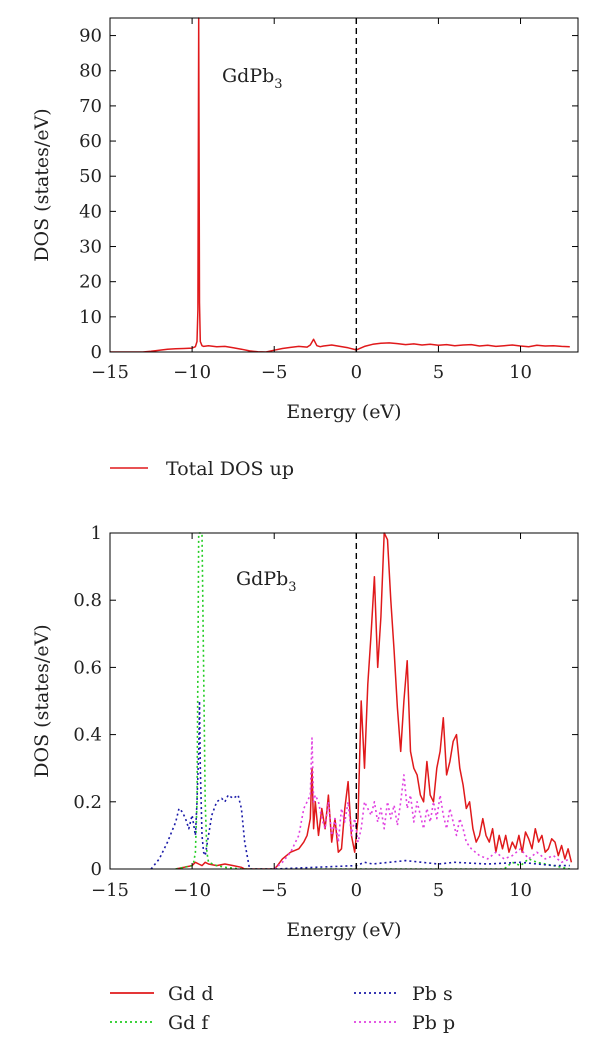  I want to click on y-tick-label: 0.4, so click(87, 735).